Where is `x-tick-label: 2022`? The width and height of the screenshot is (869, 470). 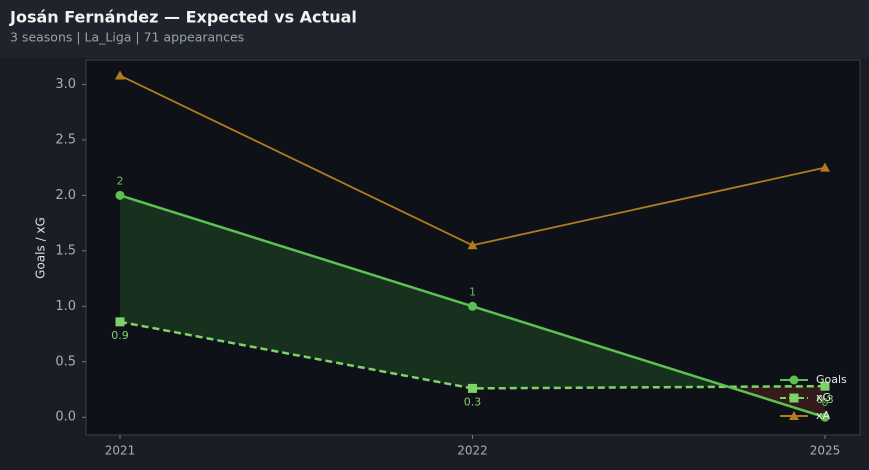 x-tick-label: 2022 is located at coordinates (472, 451).